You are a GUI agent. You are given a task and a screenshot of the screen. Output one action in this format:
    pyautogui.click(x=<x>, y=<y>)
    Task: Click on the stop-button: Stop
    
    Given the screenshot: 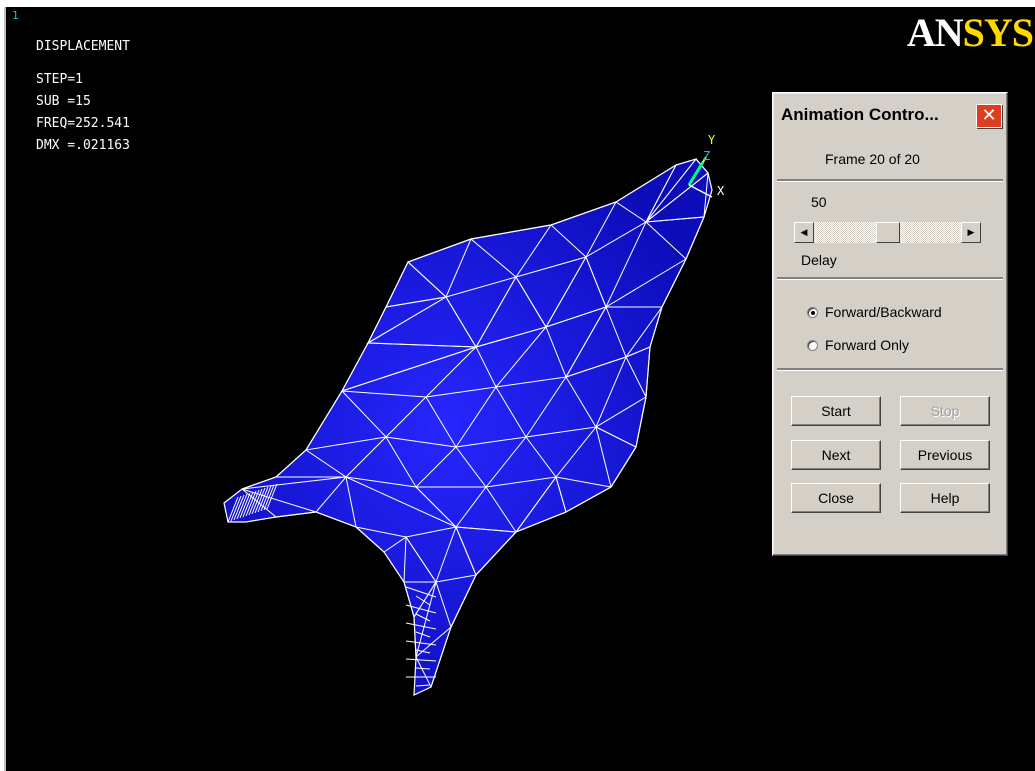 What is the action you would take?
    pyautogui.click(x=945, y=411)
    